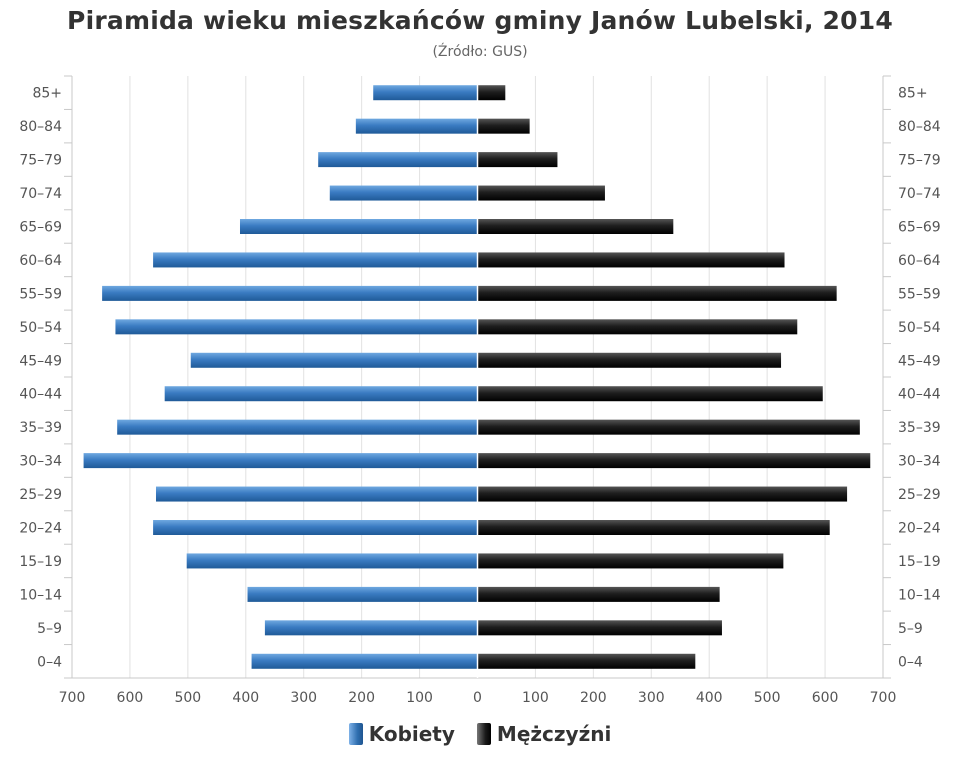 This screenshot has width=960, height=768. Describe the element at coordinates (910, 662) in the screenshot. I see `y-tick-label-right: 0–4` at that location.